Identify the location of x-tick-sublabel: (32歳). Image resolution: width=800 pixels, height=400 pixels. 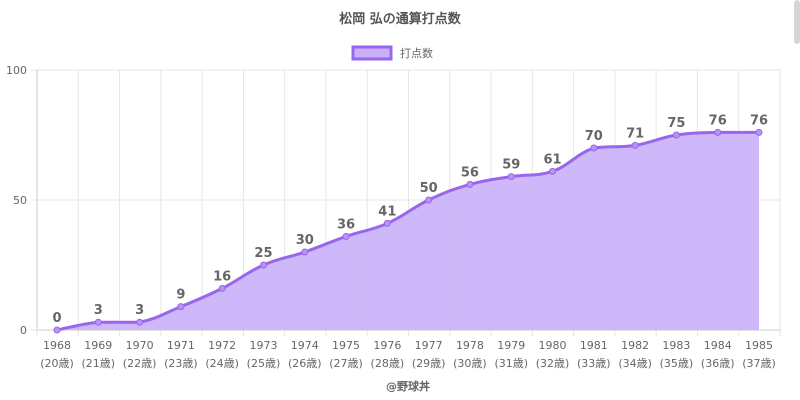
(553, 363).